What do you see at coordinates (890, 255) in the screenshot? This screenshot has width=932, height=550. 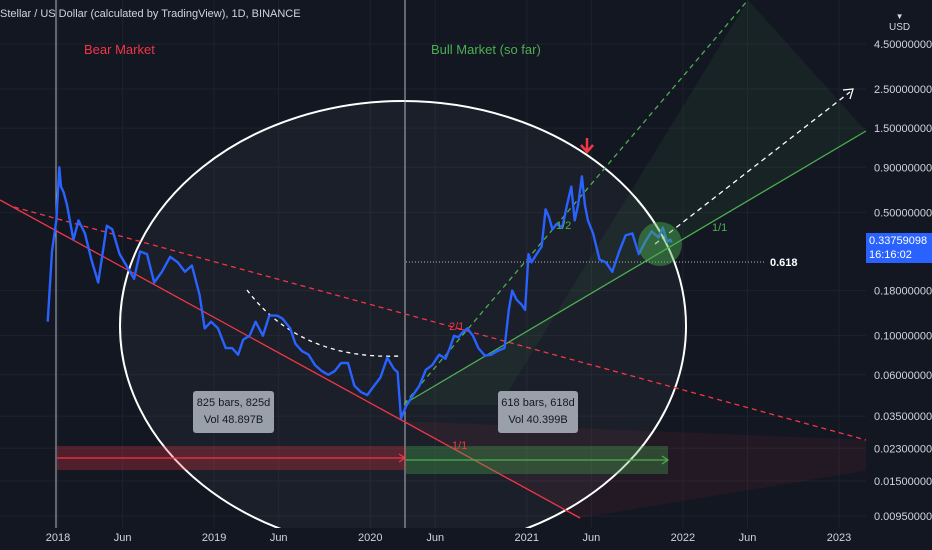 I see `bar-countdown: 16:16:02` at bounding box center [890, 255].